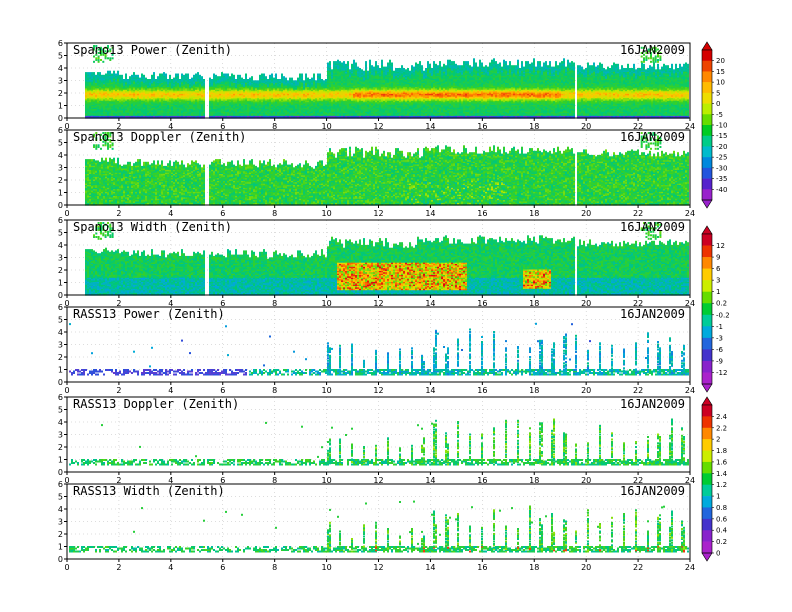 This screenshot has width=792, height=612. Describe the element at coordinates (720, 72) in the screenshot. I see `colorbar-label: 15` at that location.